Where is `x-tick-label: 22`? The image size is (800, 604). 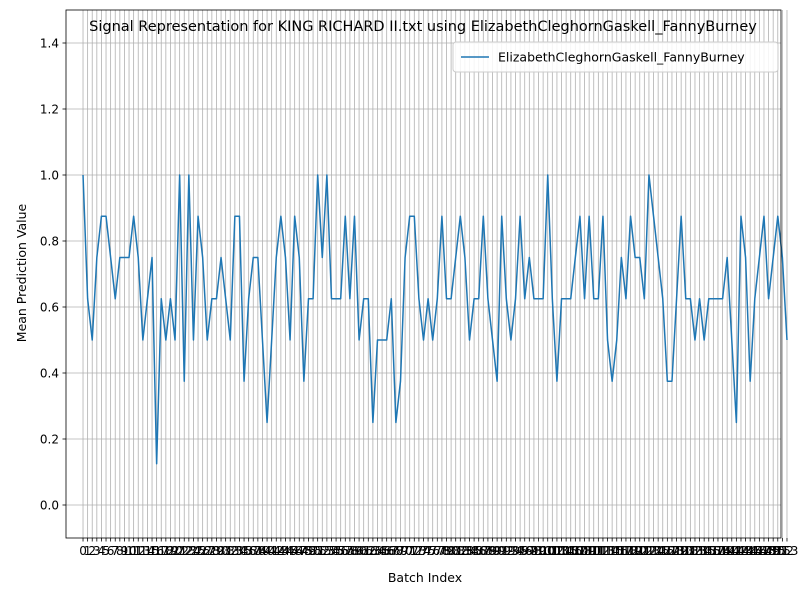 x-tick-label: 22 is located at coordinates (184, 551).